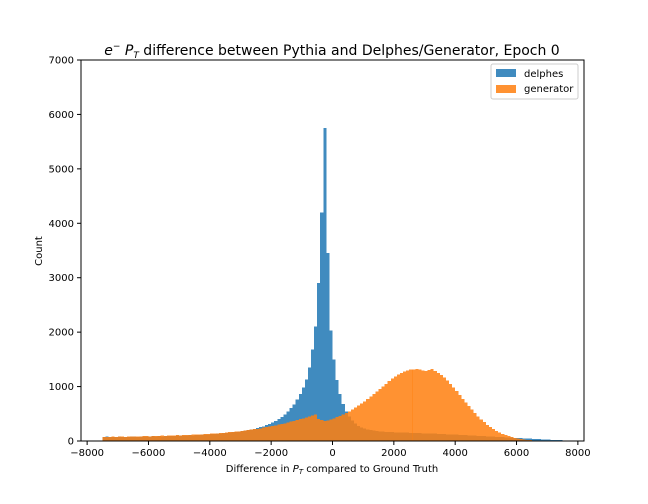 This screenshot has height=504, width=648. I want to click on y-tick-label: 2000, so click(61, 333).